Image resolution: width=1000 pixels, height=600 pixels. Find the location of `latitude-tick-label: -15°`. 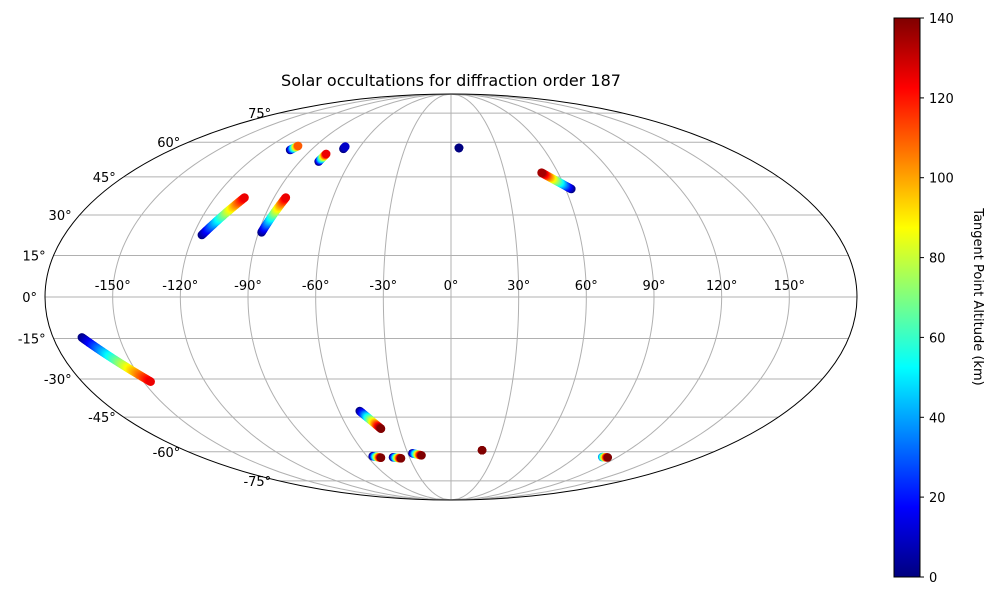

latitude-tick-label: -15° is located at coordinates (32, 340).